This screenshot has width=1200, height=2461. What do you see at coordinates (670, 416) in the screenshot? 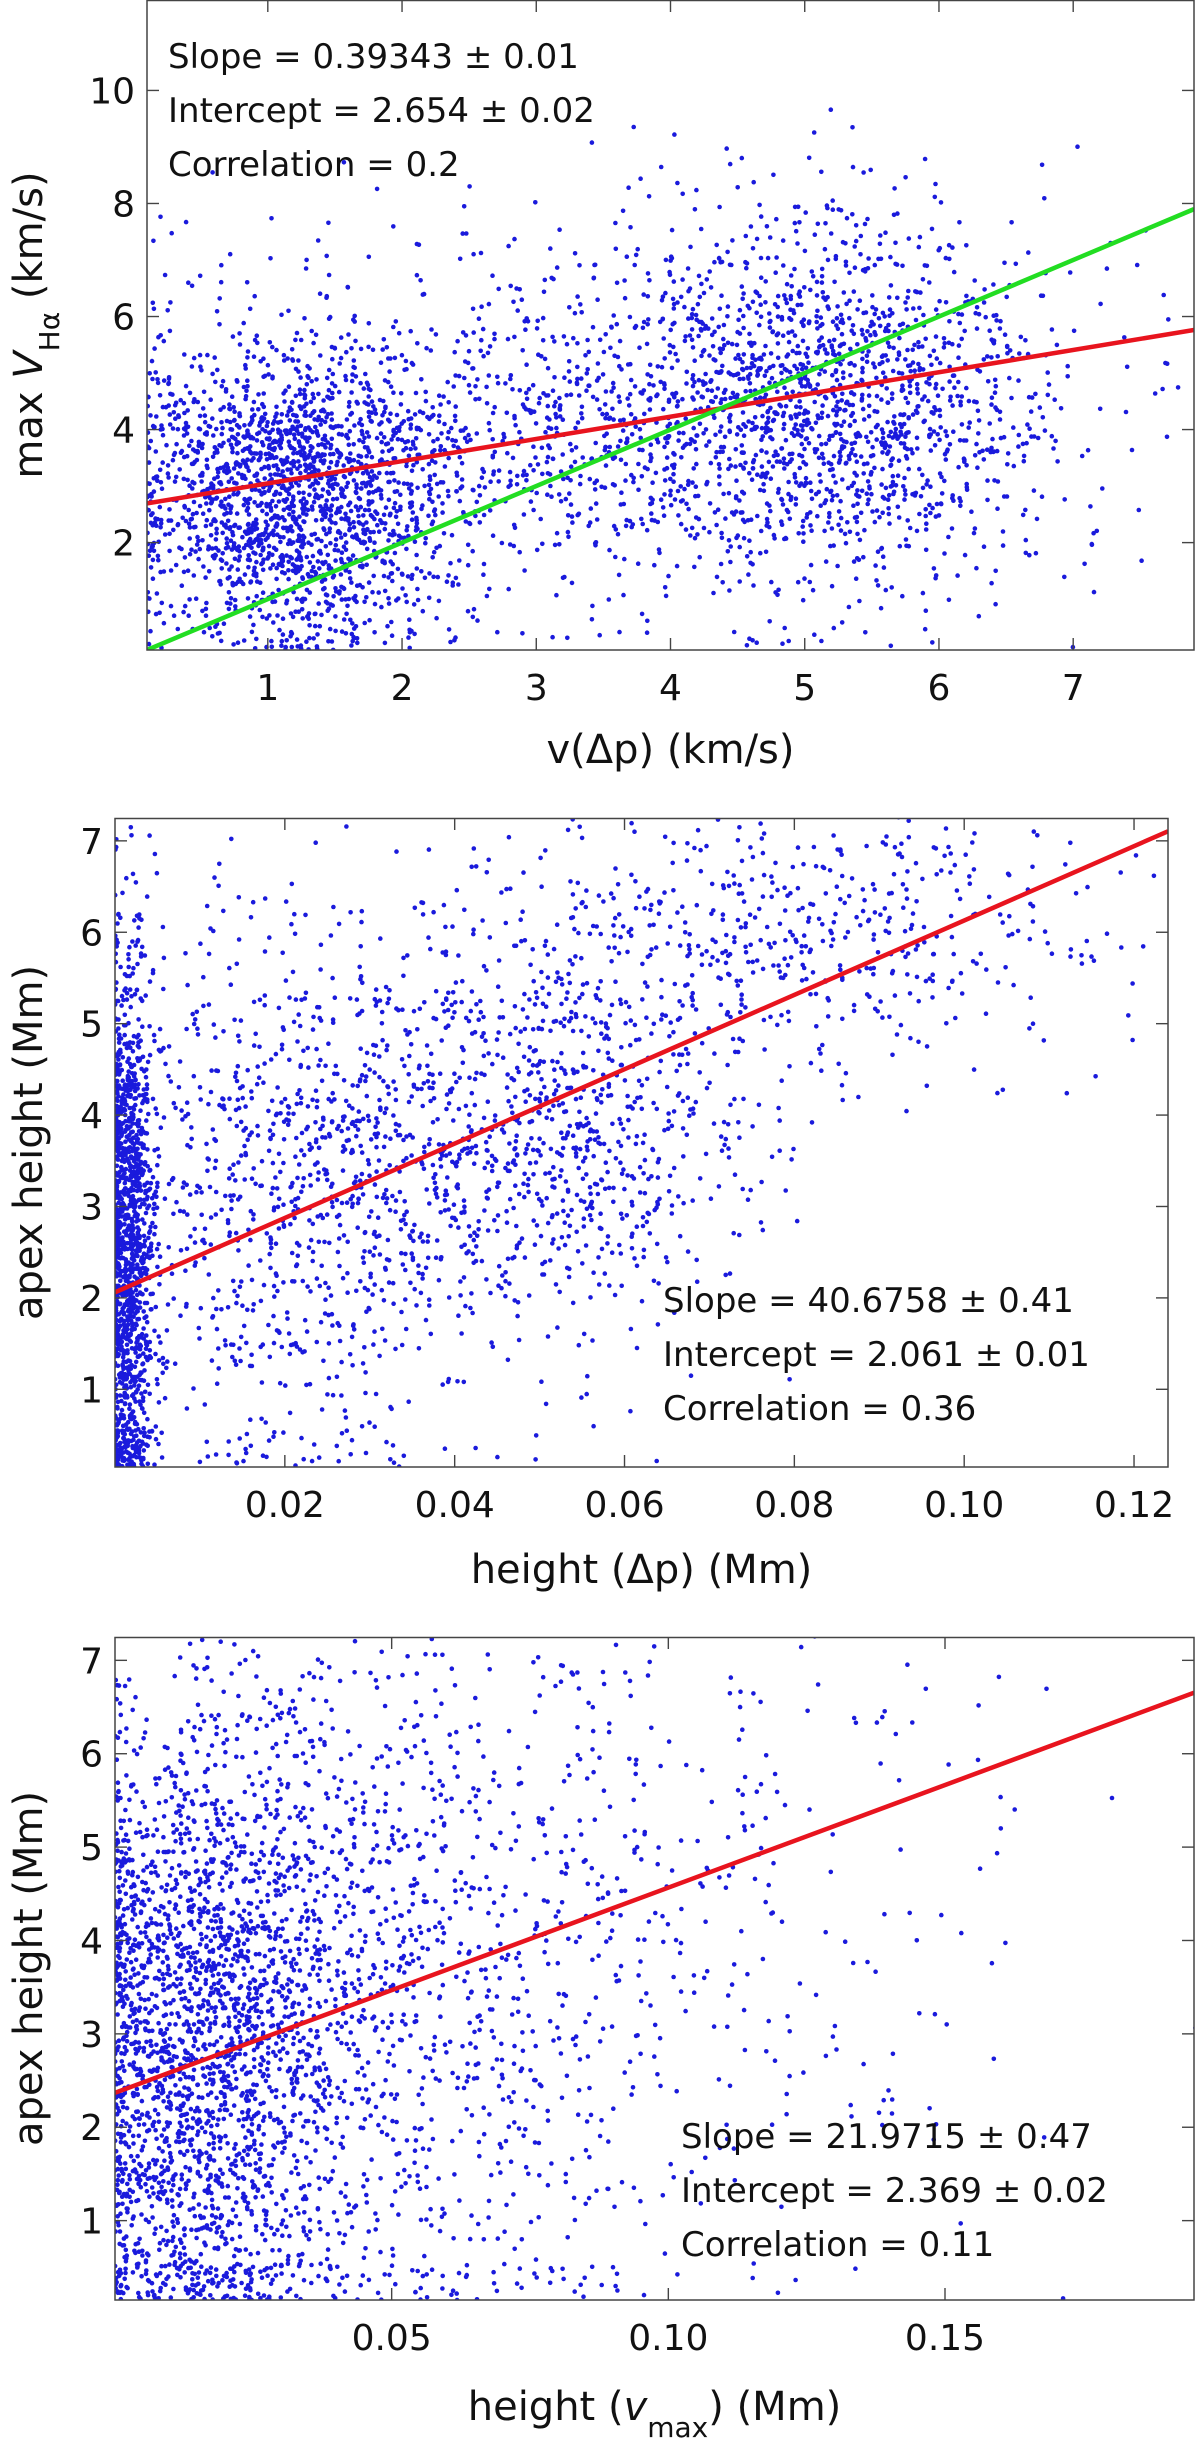
I see `fit-line` at bounding box center [670, 416].